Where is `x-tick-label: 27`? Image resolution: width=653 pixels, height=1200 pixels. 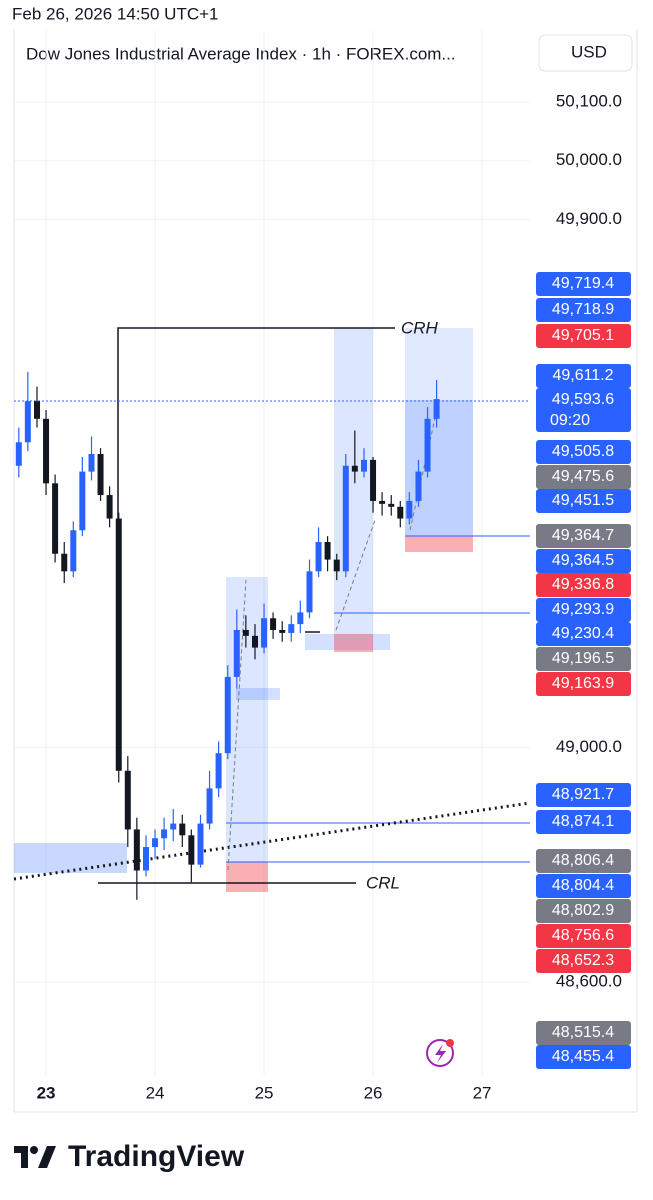 x-tick-label: 27 is located at coordinates (482, 1092).